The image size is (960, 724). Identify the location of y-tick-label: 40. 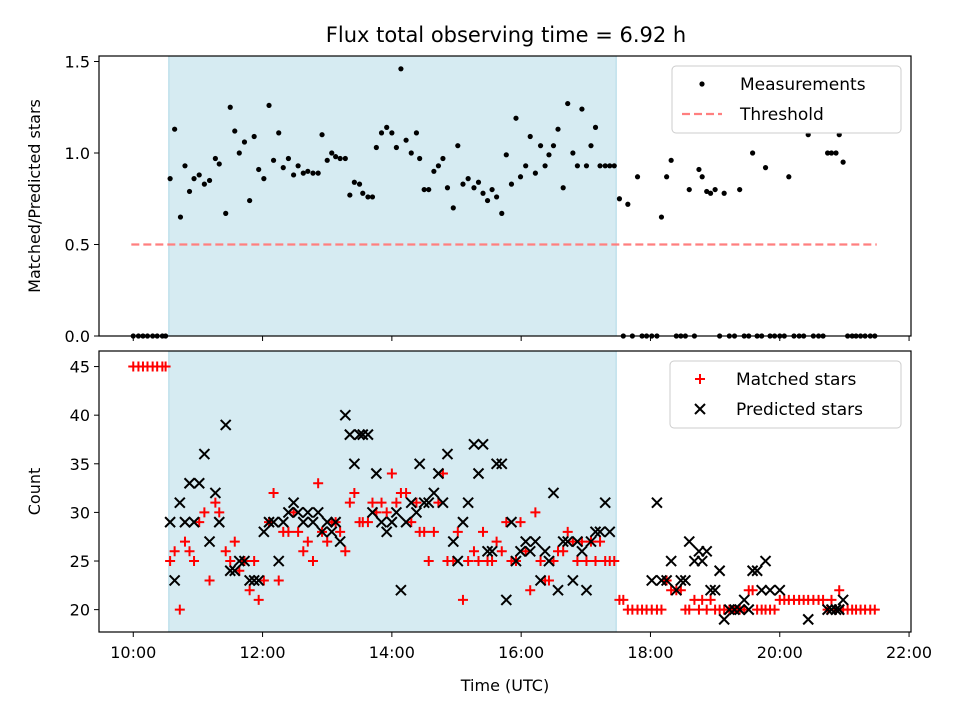
(80, 415).